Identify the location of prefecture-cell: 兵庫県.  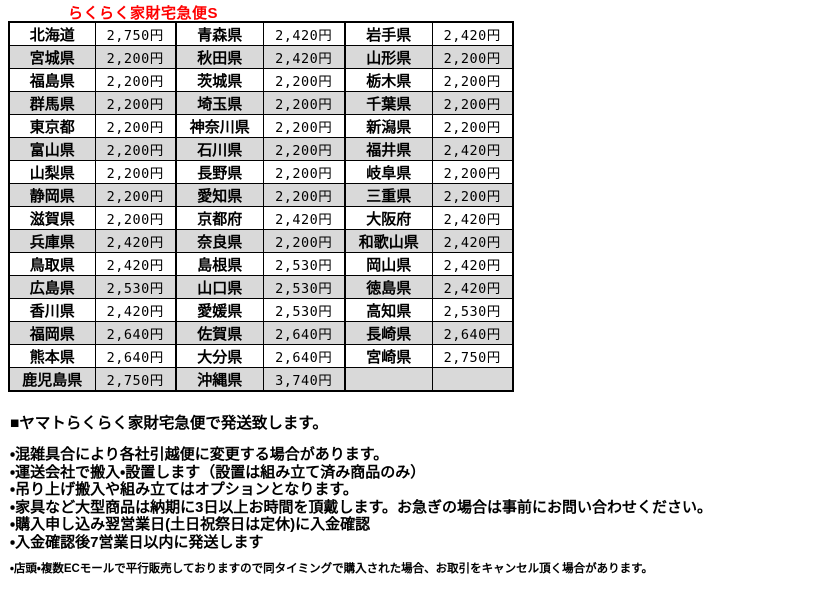
(52, 241).